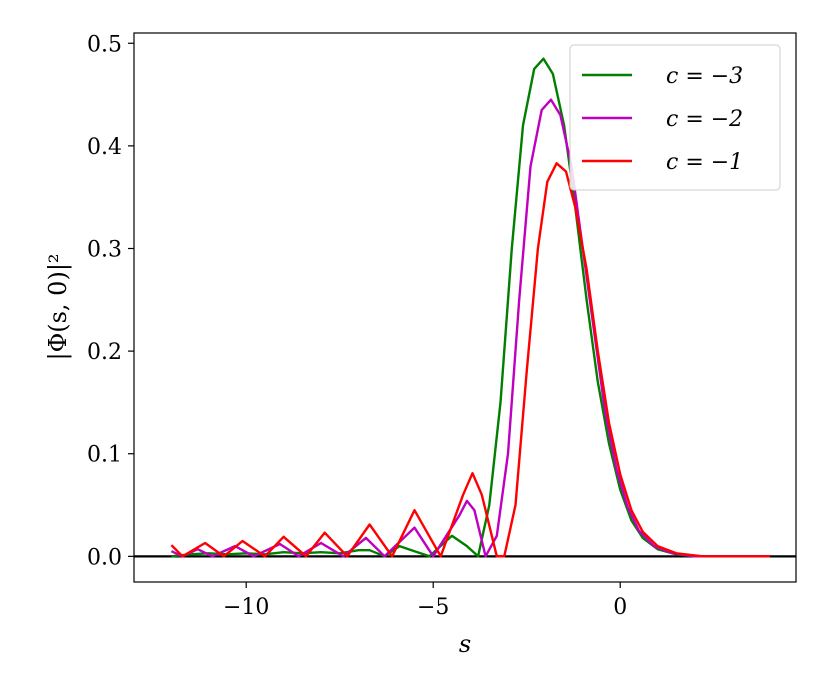 The image size is (830, 692). What do you see at coordinates (104, 44) in the screenshot?
I see `y-tick-label: 0.5` at bounding box center [104, 44].